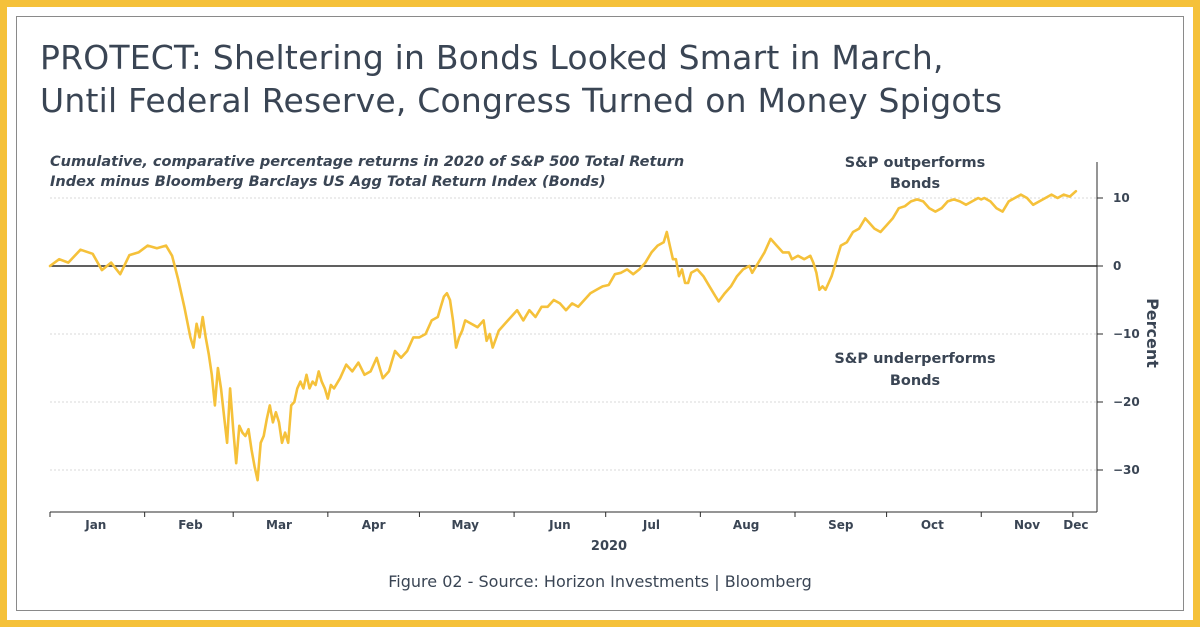 This screenshot has height=627, width=1200. Describe the element at coordinates (1126, 402) in the screenshot. I see `y-tick-label: −20` at that location.